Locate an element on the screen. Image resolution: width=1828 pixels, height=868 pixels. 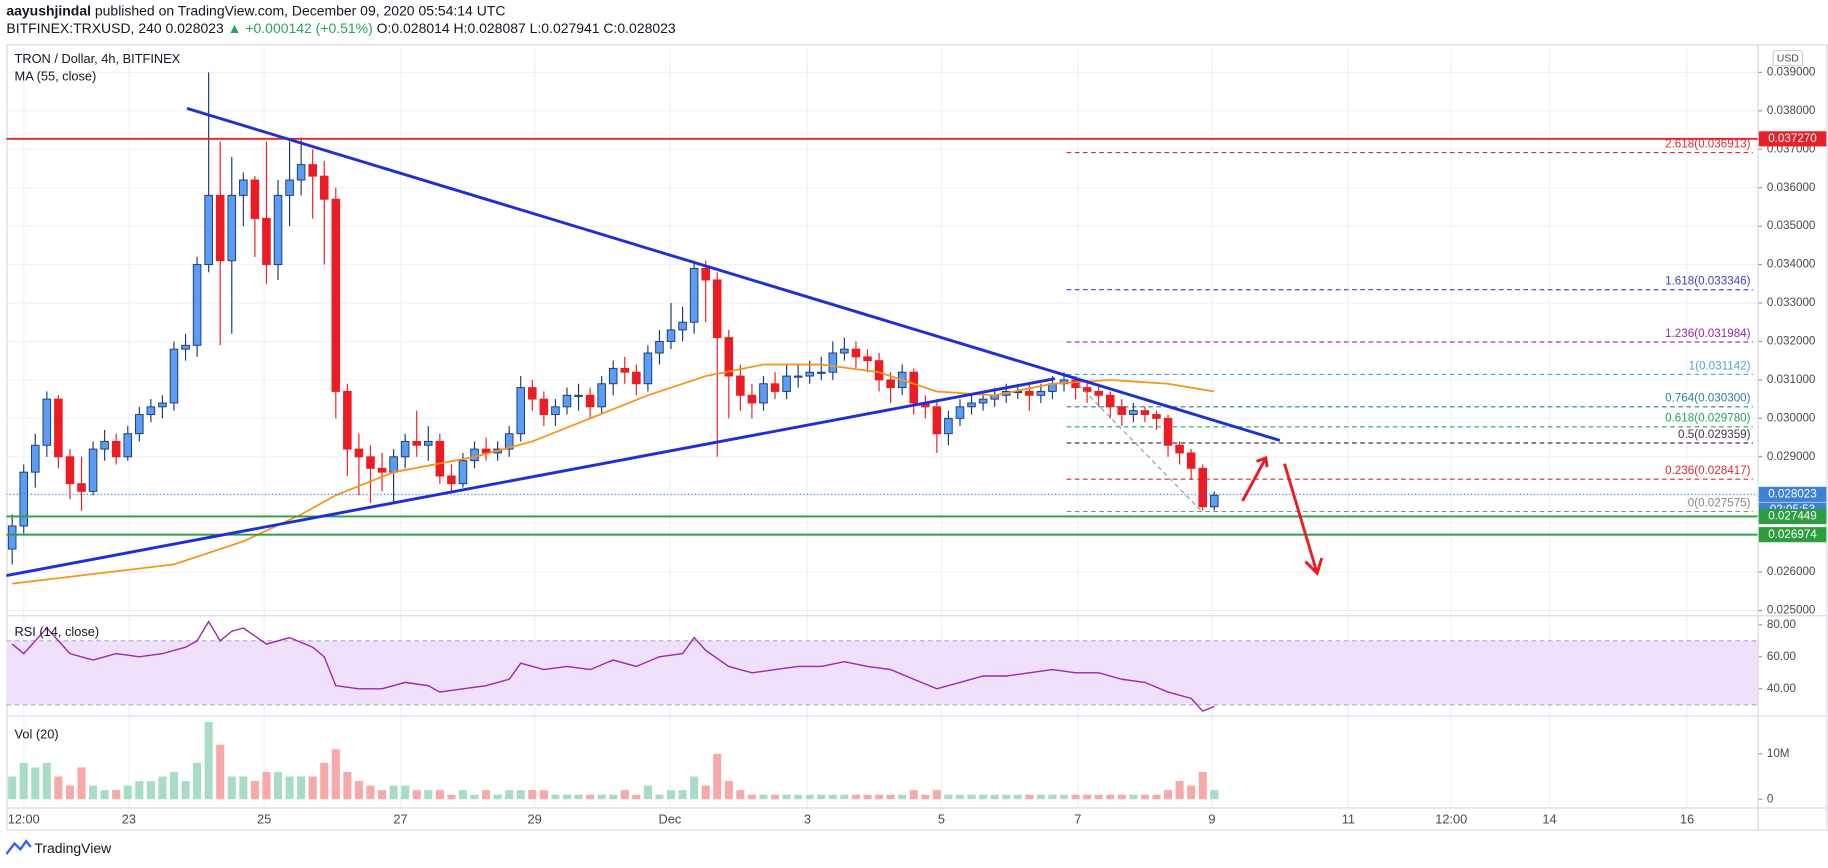
change: ▲ +0.000142 (+0.51%) is located at coordinates (300, 28).